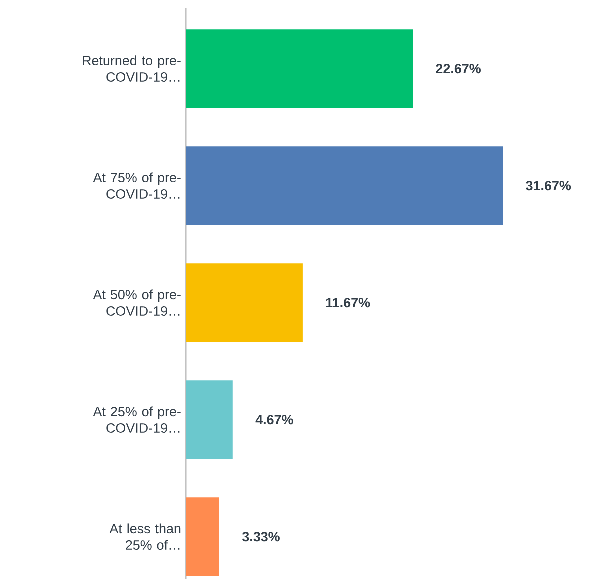  I want to click on data-label: 22.67%, so click(458, 69).